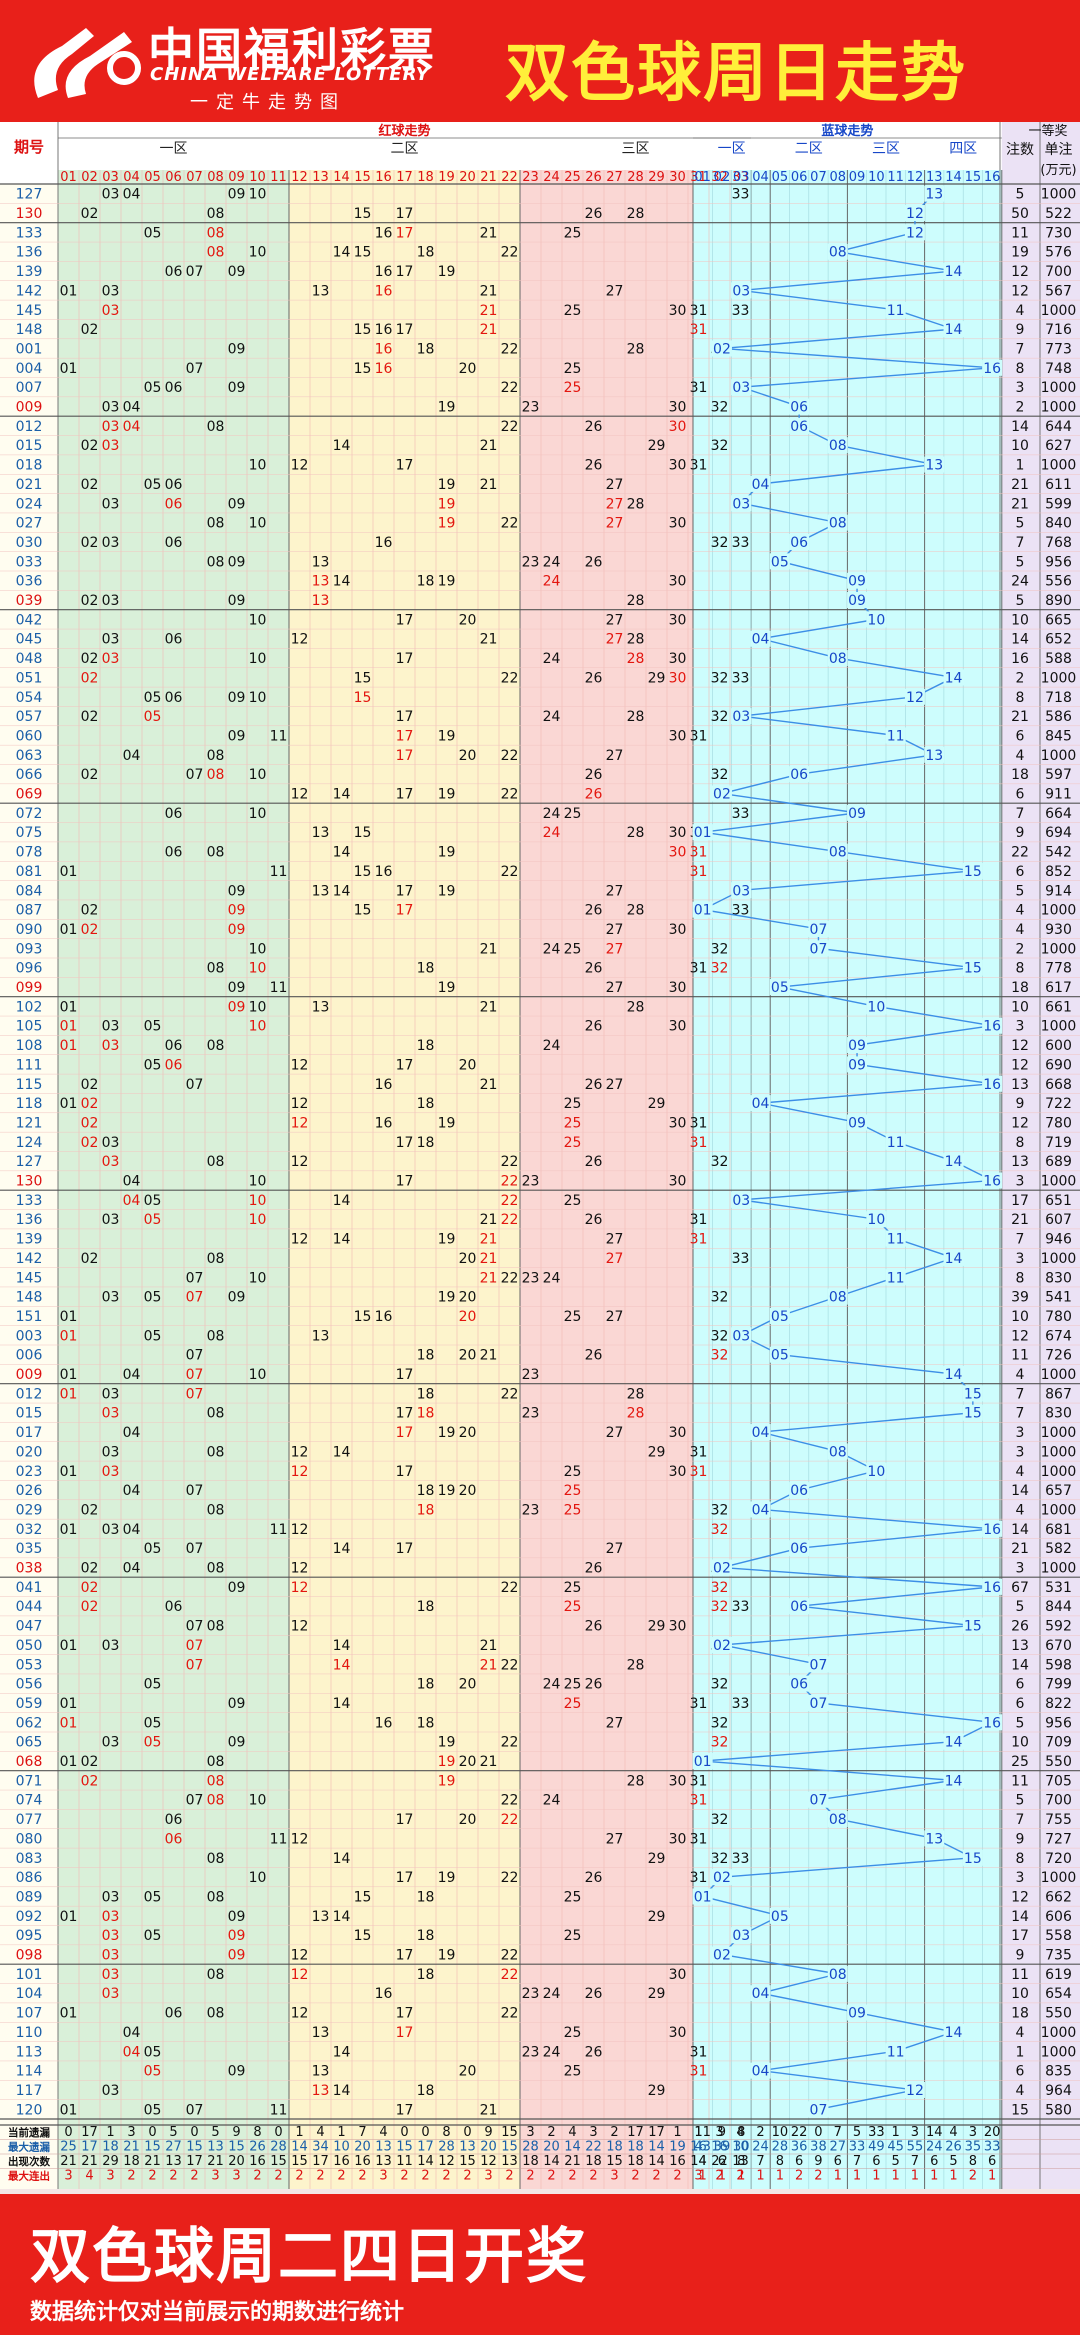 The height and width of the screenshot is (2335, 1080). Describe the element at coordinates (837, 177) in the screenshot. I see `blue-ball-header: 08` at that location.